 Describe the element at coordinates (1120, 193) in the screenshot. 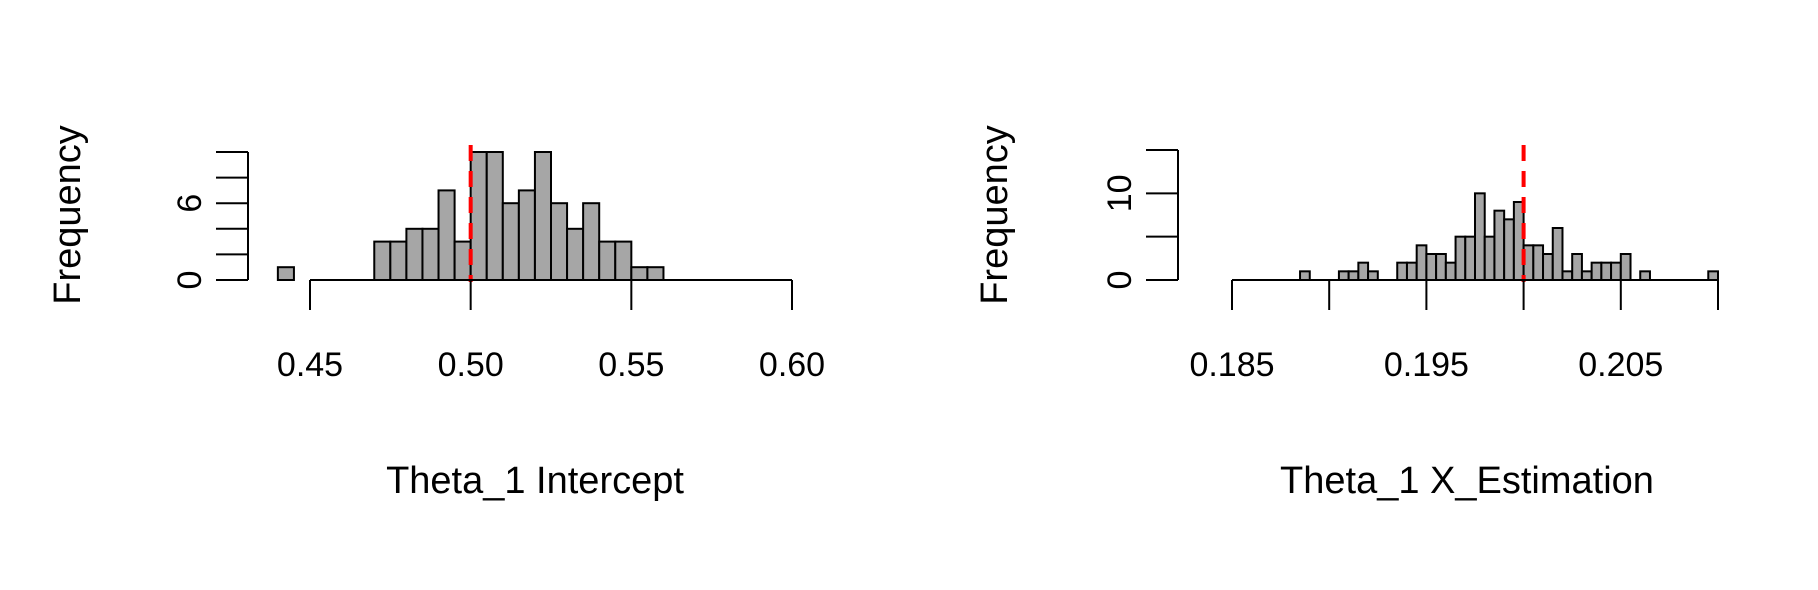

I see `y-tick-label: 10` at that location.